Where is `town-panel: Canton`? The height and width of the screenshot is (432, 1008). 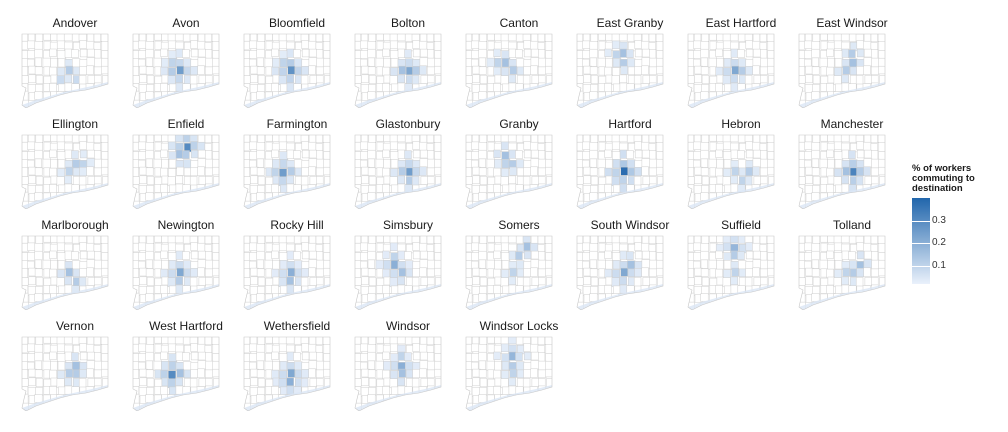 town-panel: Canton is located at coordinates (519, 54).